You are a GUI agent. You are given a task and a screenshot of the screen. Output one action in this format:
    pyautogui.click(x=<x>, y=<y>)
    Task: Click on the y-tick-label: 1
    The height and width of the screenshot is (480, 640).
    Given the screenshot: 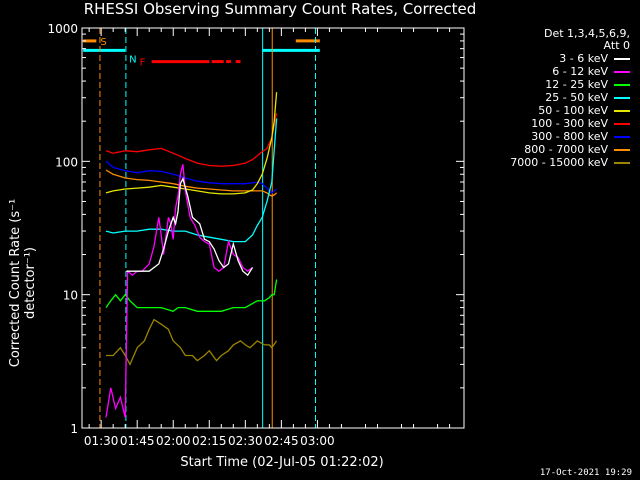 What is the action you would take?
    pyautogui.click(x=74, y=429)
    